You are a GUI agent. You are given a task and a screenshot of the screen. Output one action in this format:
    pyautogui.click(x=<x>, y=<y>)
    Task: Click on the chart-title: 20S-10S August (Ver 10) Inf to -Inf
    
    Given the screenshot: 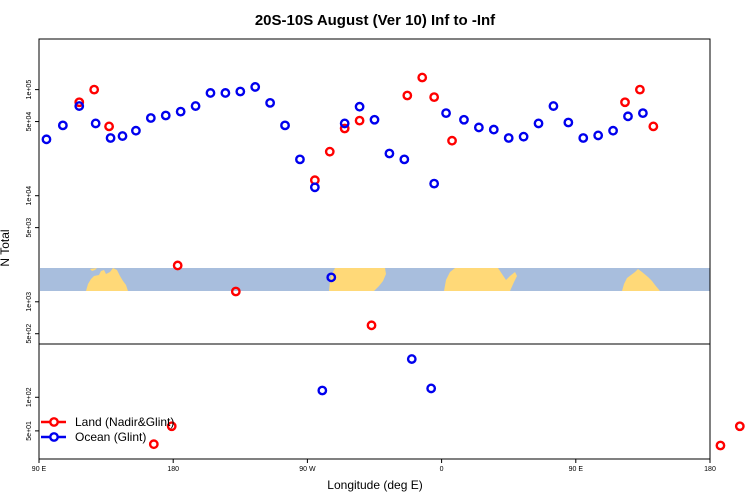 What is the action you would take?
    pyautogui.click(x=375, y=20)
    